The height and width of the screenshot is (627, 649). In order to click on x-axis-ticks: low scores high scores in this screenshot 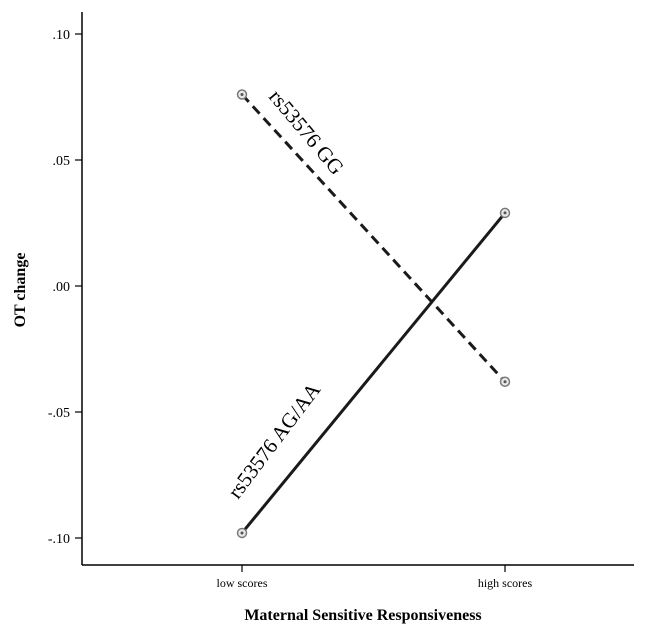, I will do `click(375, 577)`.